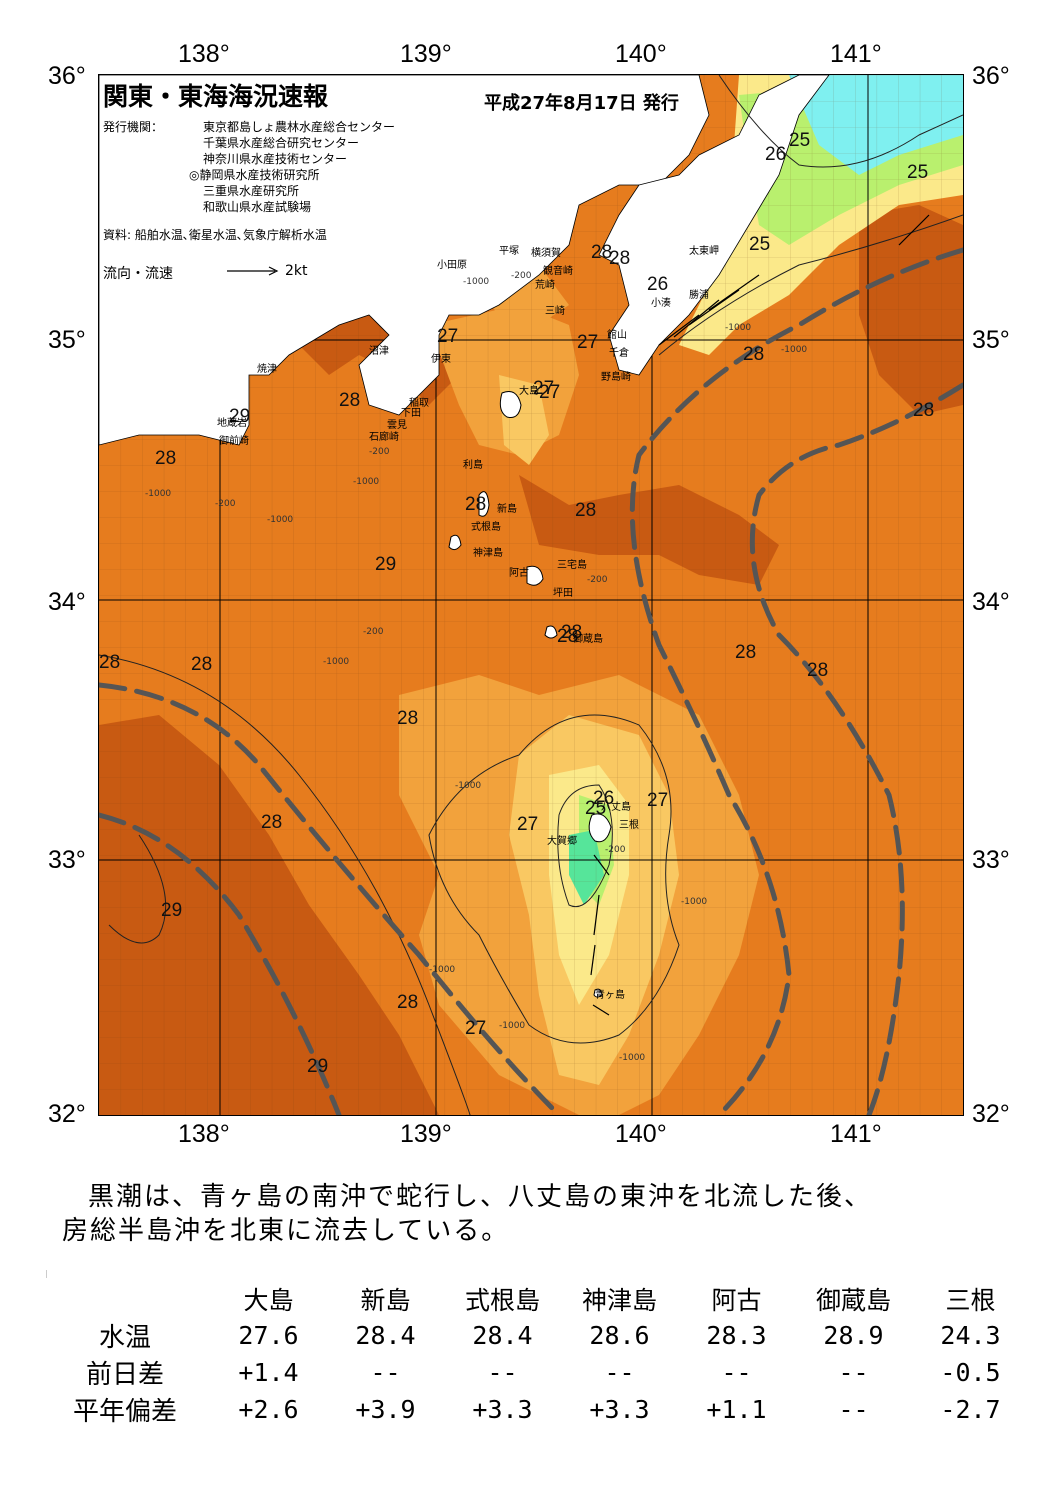  I want to click on place-label: 地蔵岩, so click(232, 423).